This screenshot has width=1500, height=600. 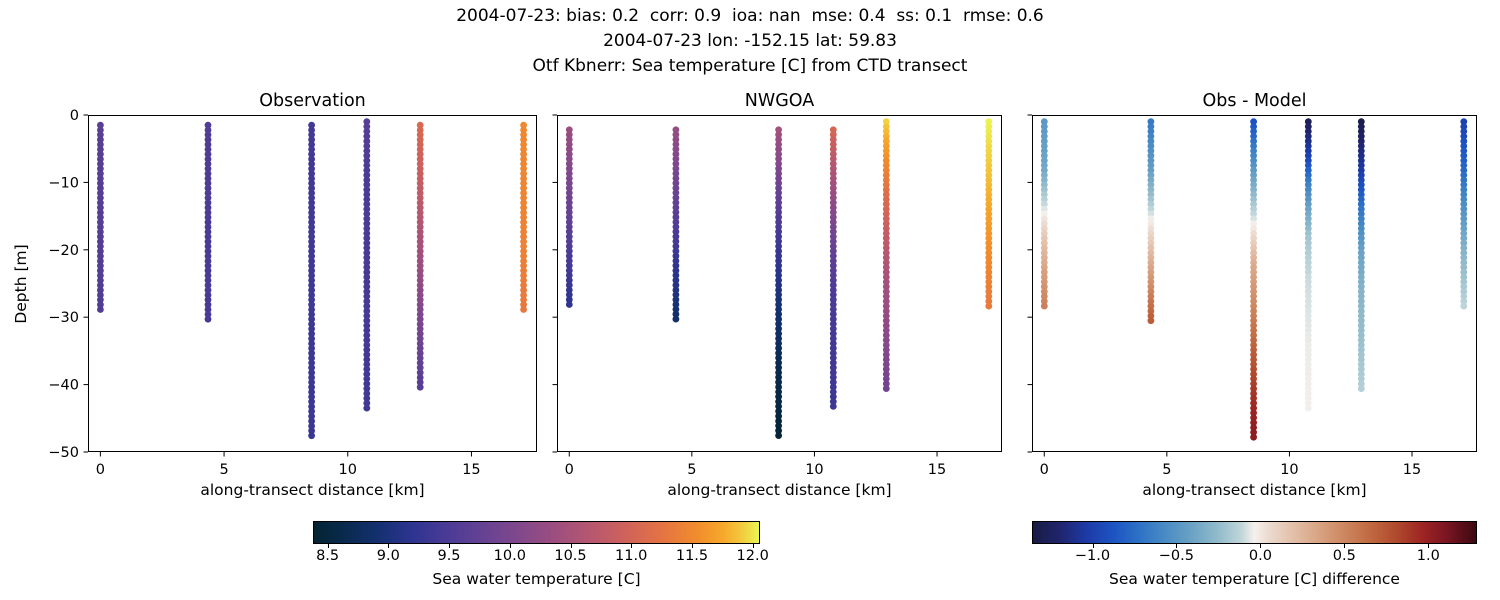 What do you see at coordinates (312, 490) in the screenshot?
I see `x-axis-label: along-transect distance [km]` at bounding box center [312, 490].